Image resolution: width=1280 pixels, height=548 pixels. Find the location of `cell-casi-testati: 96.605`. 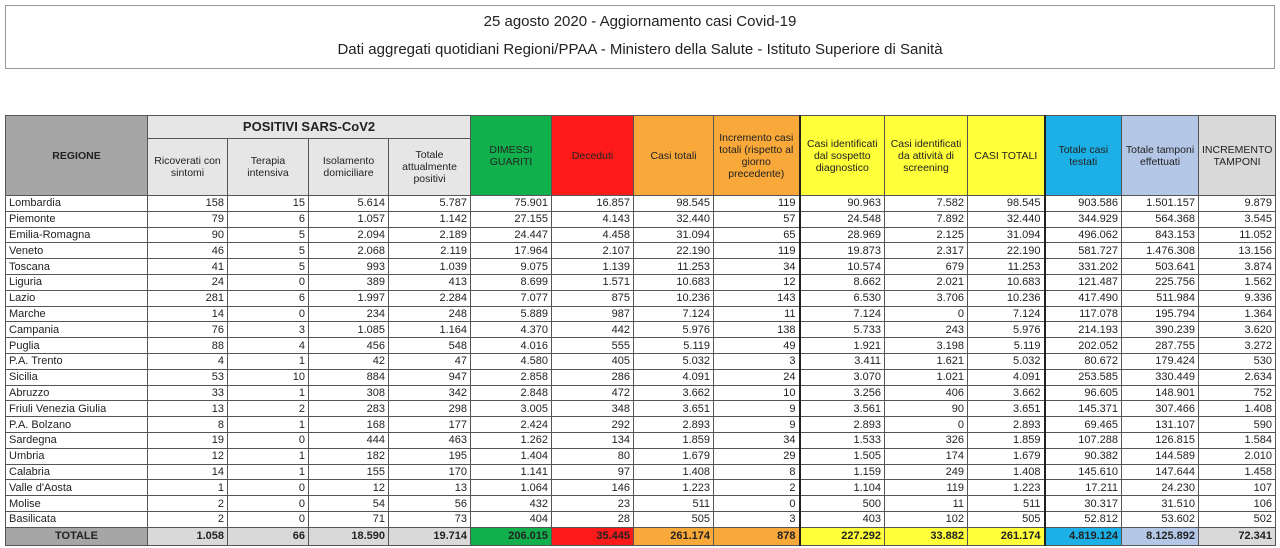

cell-casi-testati: 96.605 is located at coordinates (1083, 393).